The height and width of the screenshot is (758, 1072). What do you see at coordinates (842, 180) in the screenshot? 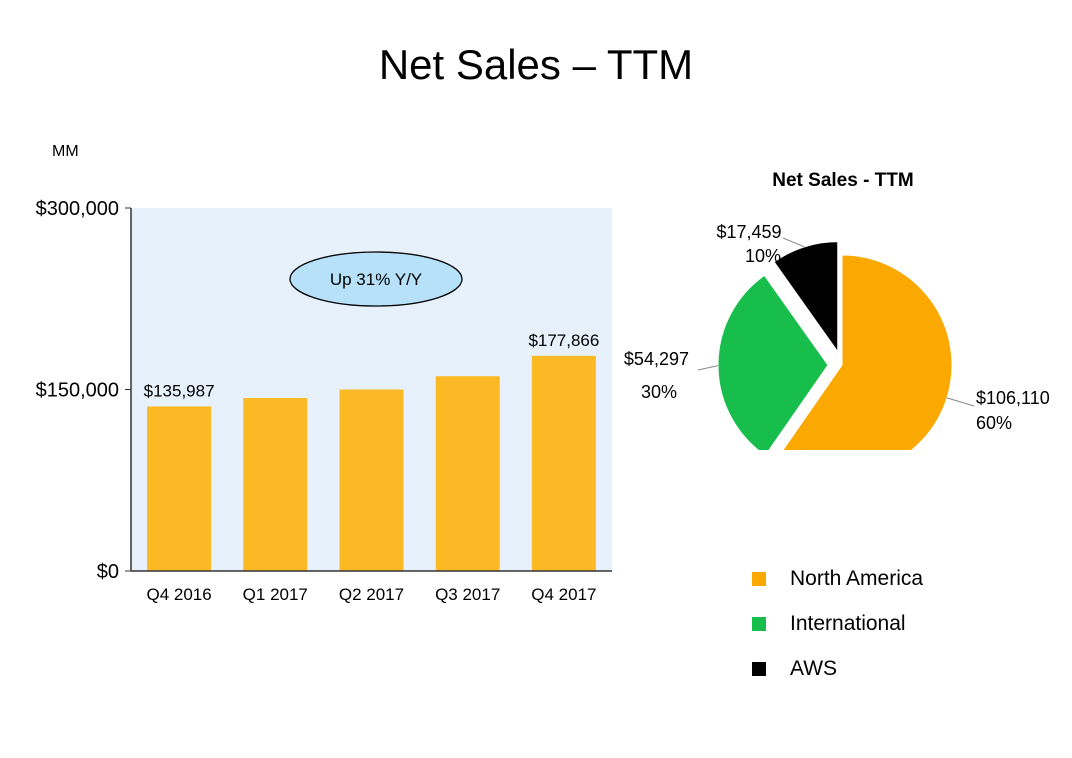
I see `pie-title: Net Sales - TTM` at bounding box center [842, 180].